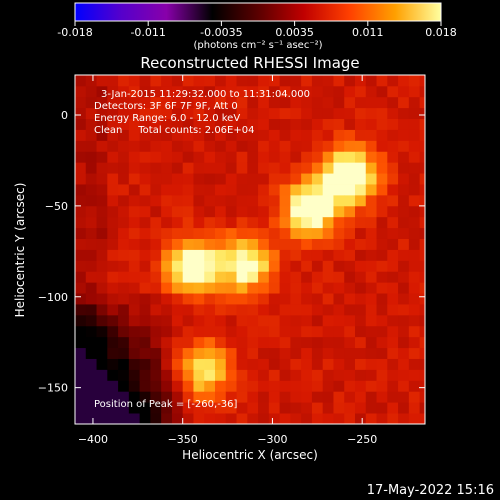  I want to click on colorbar-tick-label: -0.018, so click(74, 32).